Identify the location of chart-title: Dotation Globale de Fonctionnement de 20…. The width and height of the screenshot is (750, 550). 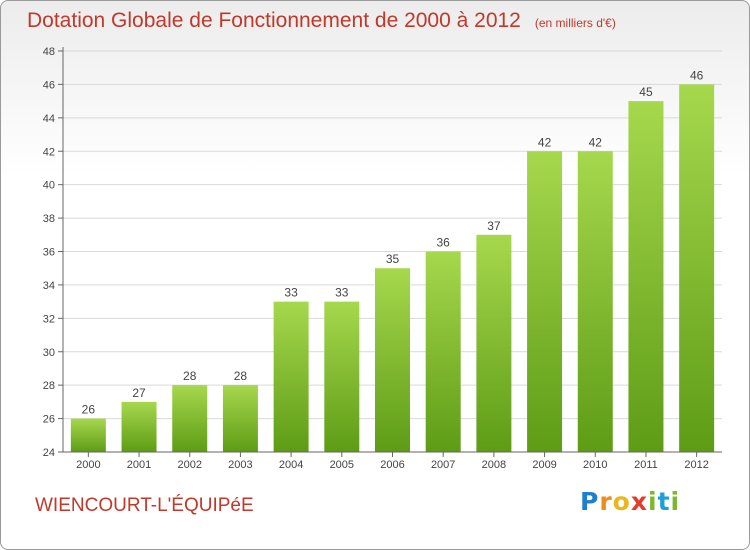
(321, 21).